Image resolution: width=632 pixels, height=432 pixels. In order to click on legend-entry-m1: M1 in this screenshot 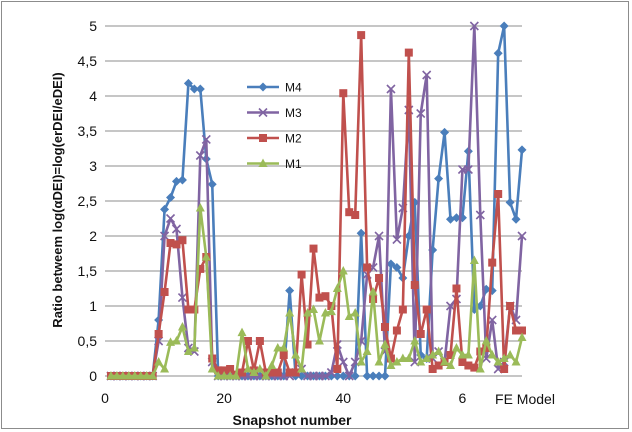, I will do `click(274, 164)`.